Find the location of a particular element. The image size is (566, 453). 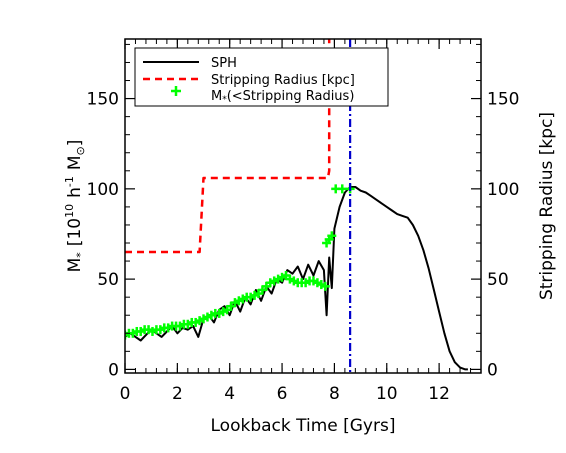

legend-label-sph: SPH is located at coordinates (224, 63).